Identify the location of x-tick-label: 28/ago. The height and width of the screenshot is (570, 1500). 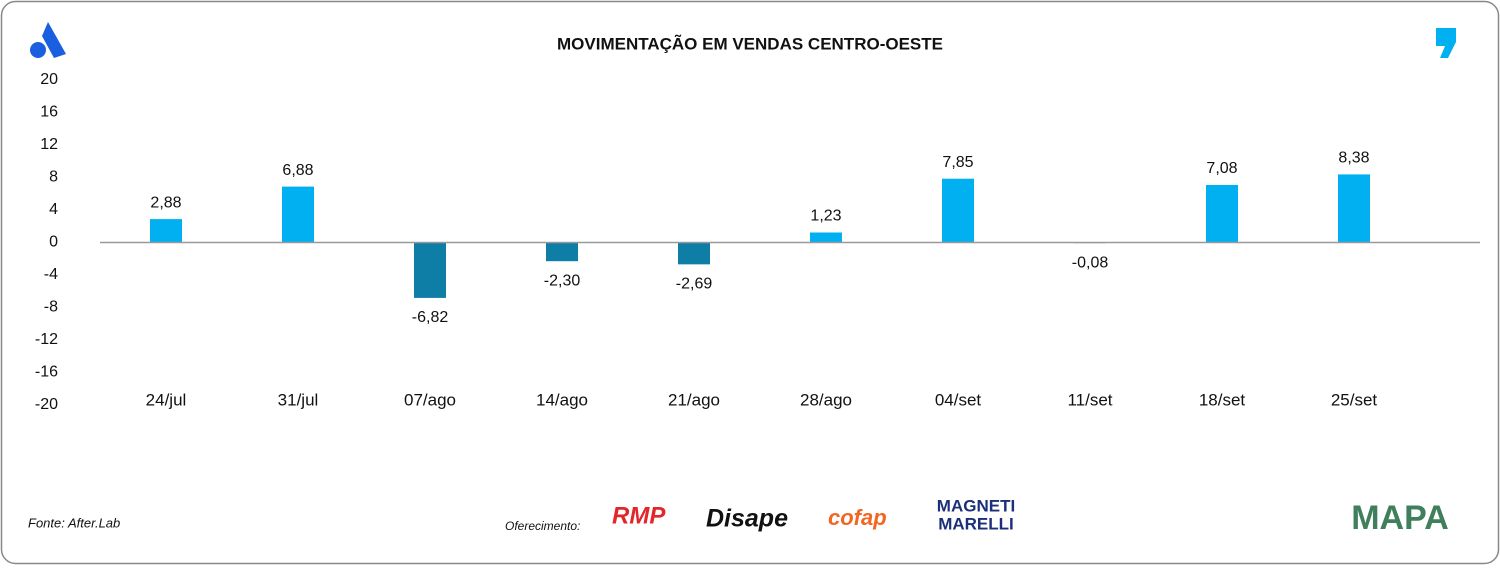
(826, 399).